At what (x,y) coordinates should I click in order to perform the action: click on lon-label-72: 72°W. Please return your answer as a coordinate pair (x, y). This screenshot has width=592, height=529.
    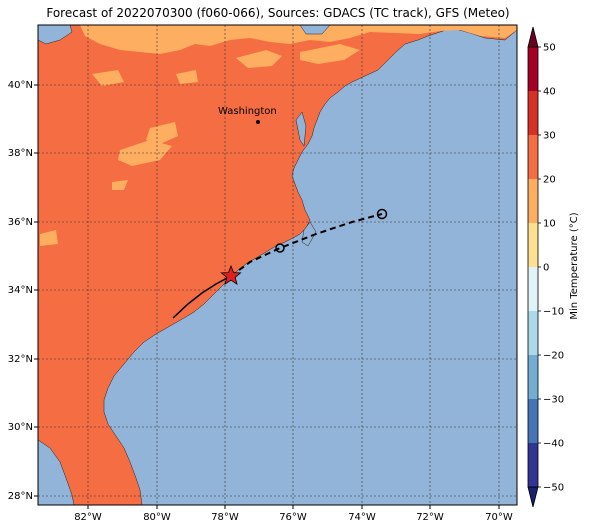
    Looking at the image, I should click on (430, 517).